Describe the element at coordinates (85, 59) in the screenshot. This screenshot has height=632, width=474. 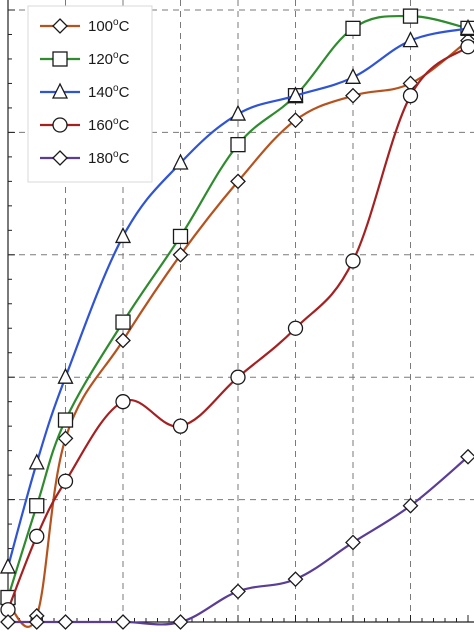
I see `legend-entry: 120oC` at that location.